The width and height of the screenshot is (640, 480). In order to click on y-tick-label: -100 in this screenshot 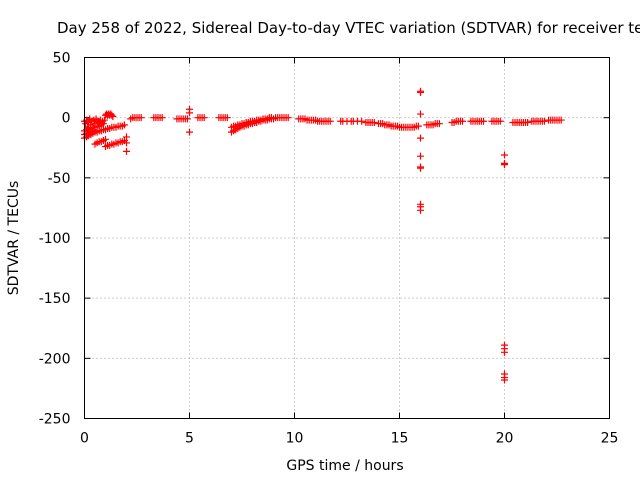, I will do `click(55, 239)`.